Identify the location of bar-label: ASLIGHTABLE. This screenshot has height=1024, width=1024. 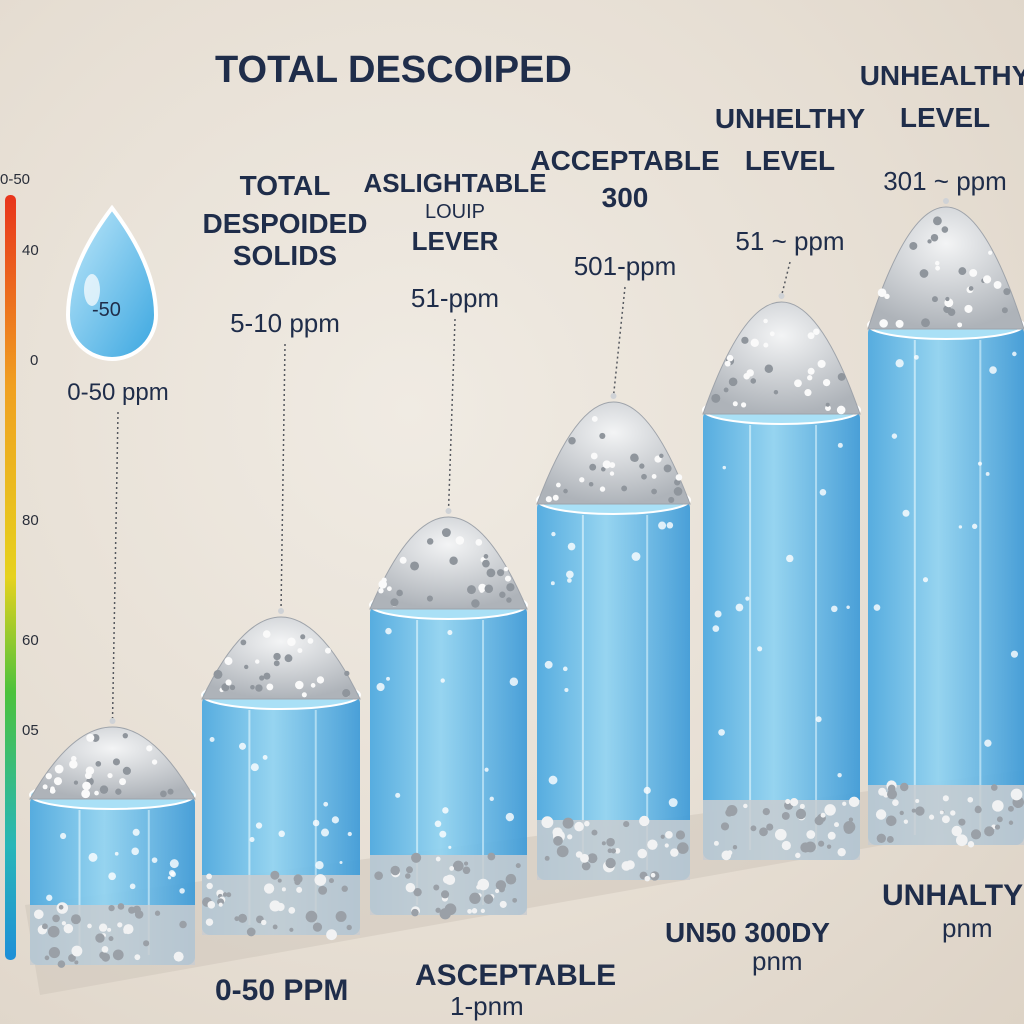
(455, 183).